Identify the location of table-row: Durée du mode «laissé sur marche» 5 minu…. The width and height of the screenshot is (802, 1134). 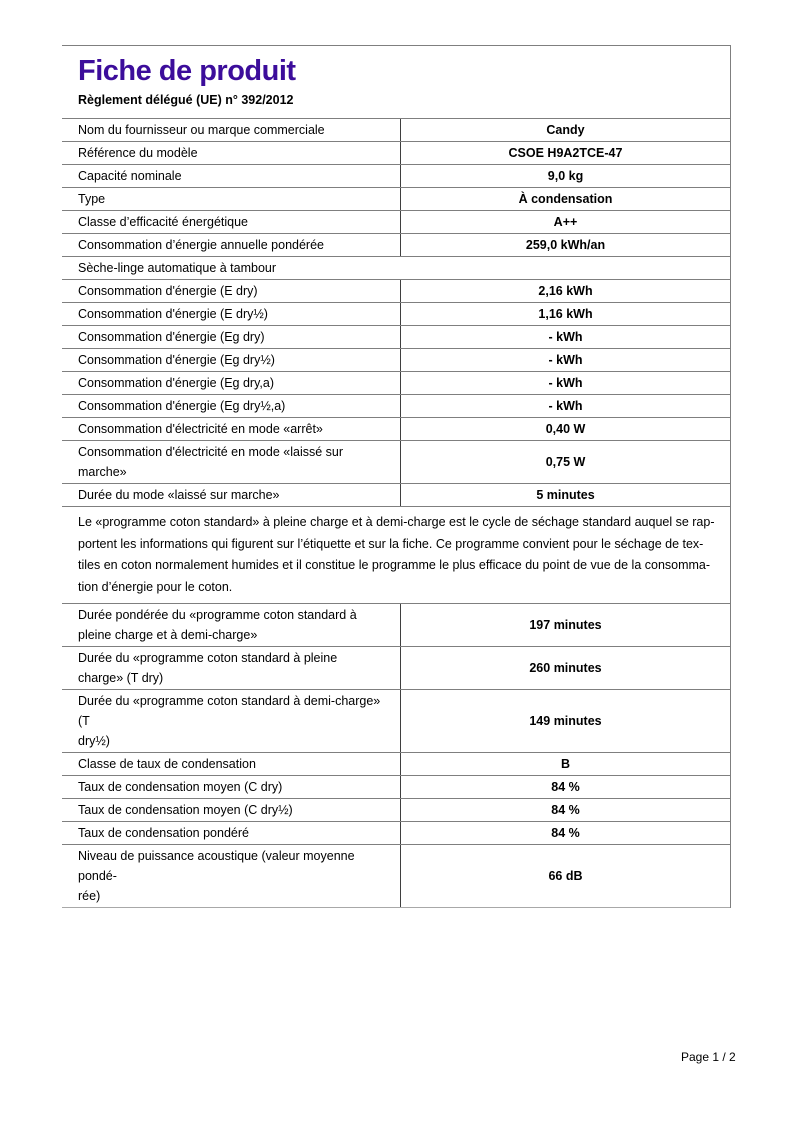
(396, 495).